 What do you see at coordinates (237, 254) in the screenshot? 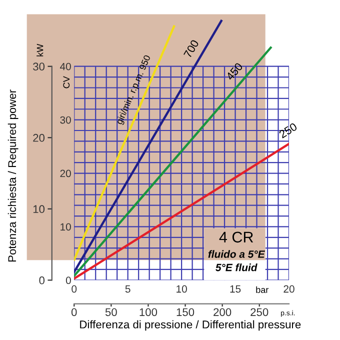
I see `annotation: fluido a 5°E` at bounding box center [237, 254].